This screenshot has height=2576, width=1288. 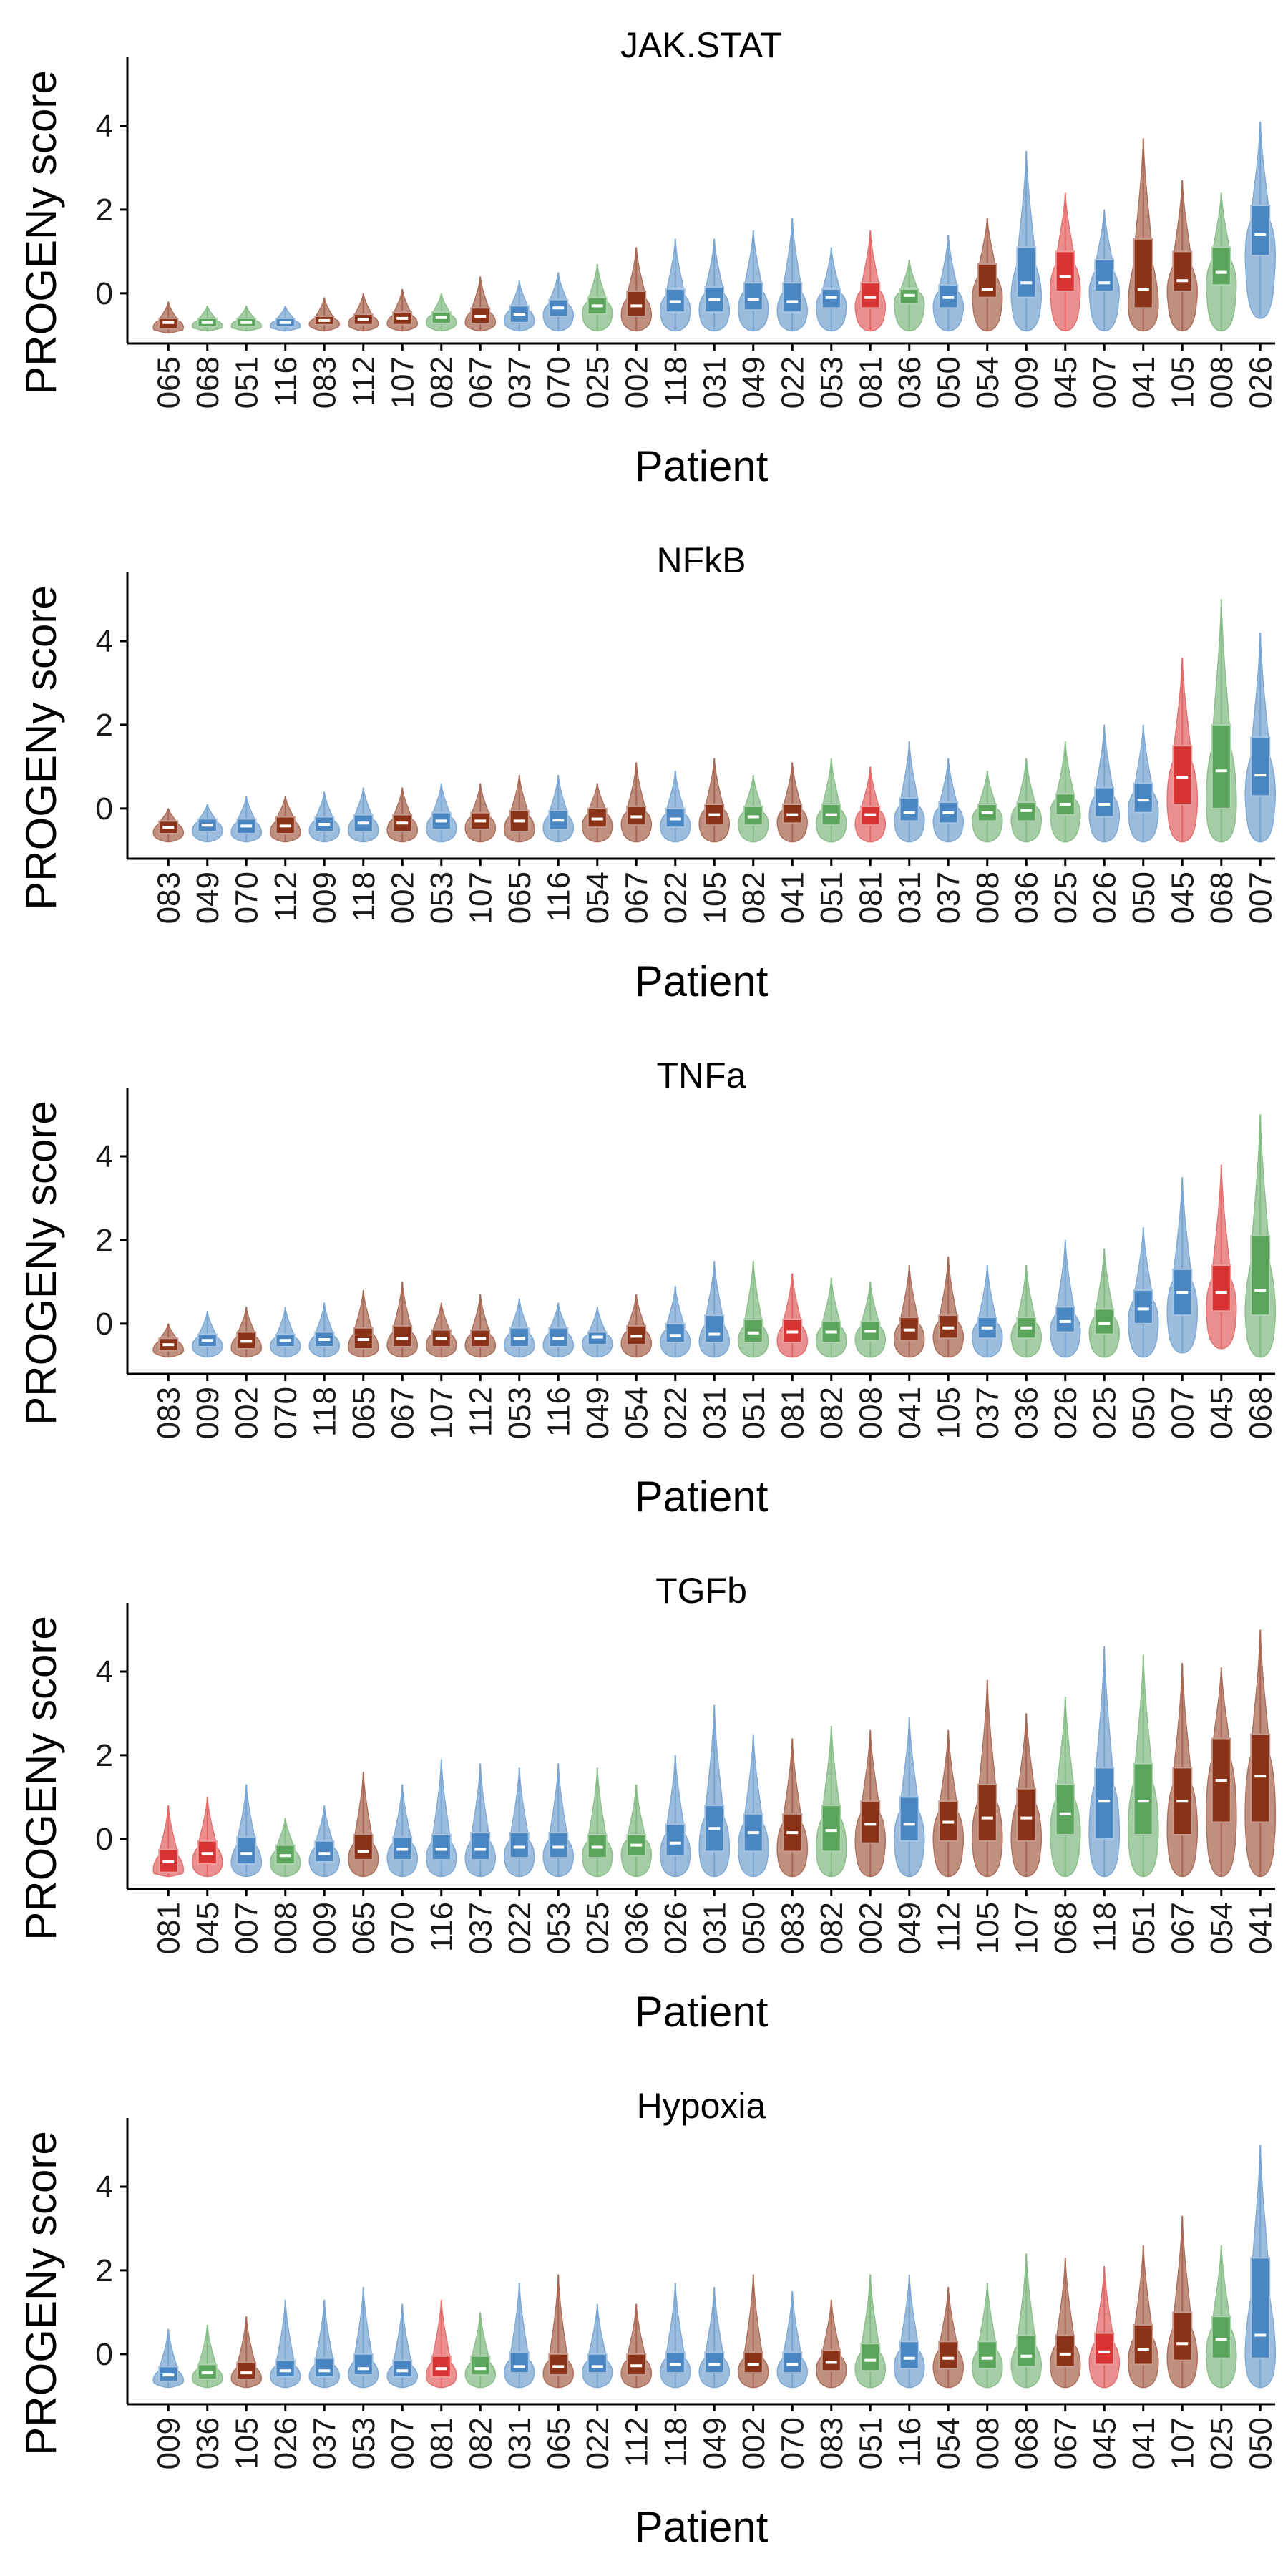 What do you see at coordinates (792, 1928) in the screenshot?
I see `x-tick-label: 083` at bounding box center [792, 1928].